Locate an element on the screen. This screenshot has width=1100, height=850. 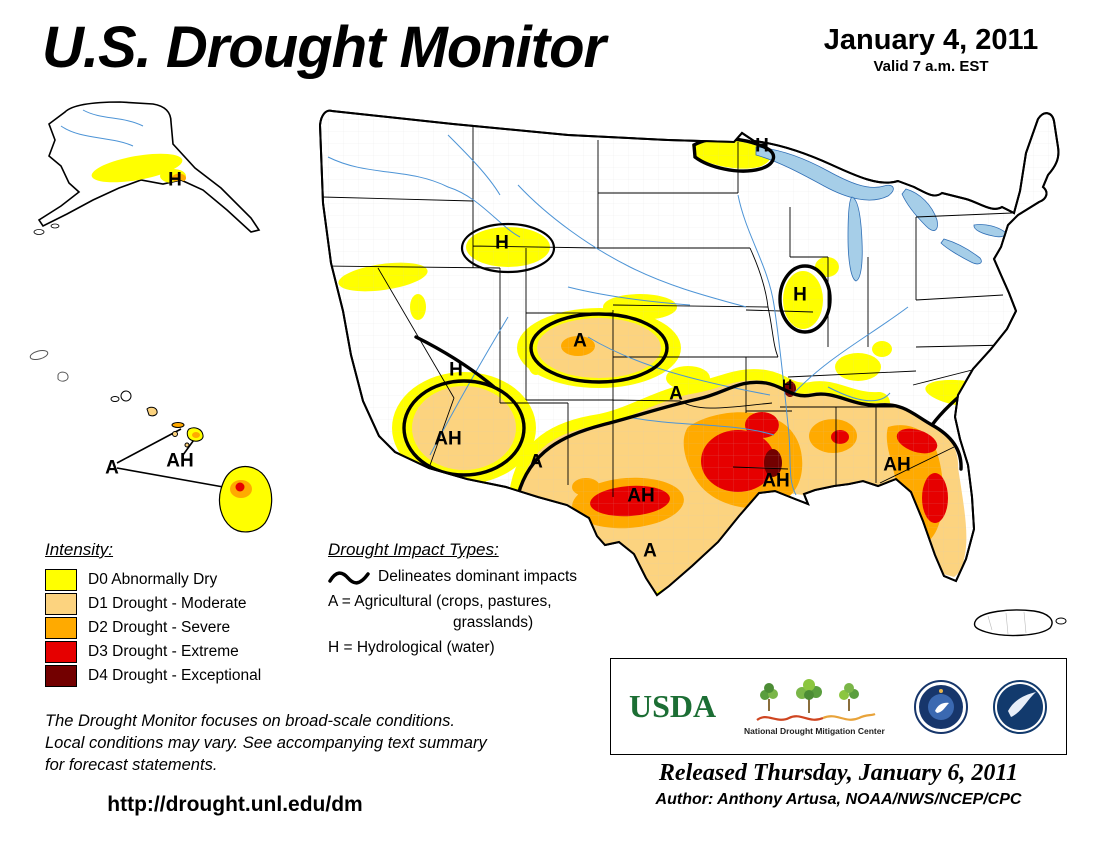
agency-logo-box: USDA National Drought Mitigation Center is located at coordinates (838, 706).